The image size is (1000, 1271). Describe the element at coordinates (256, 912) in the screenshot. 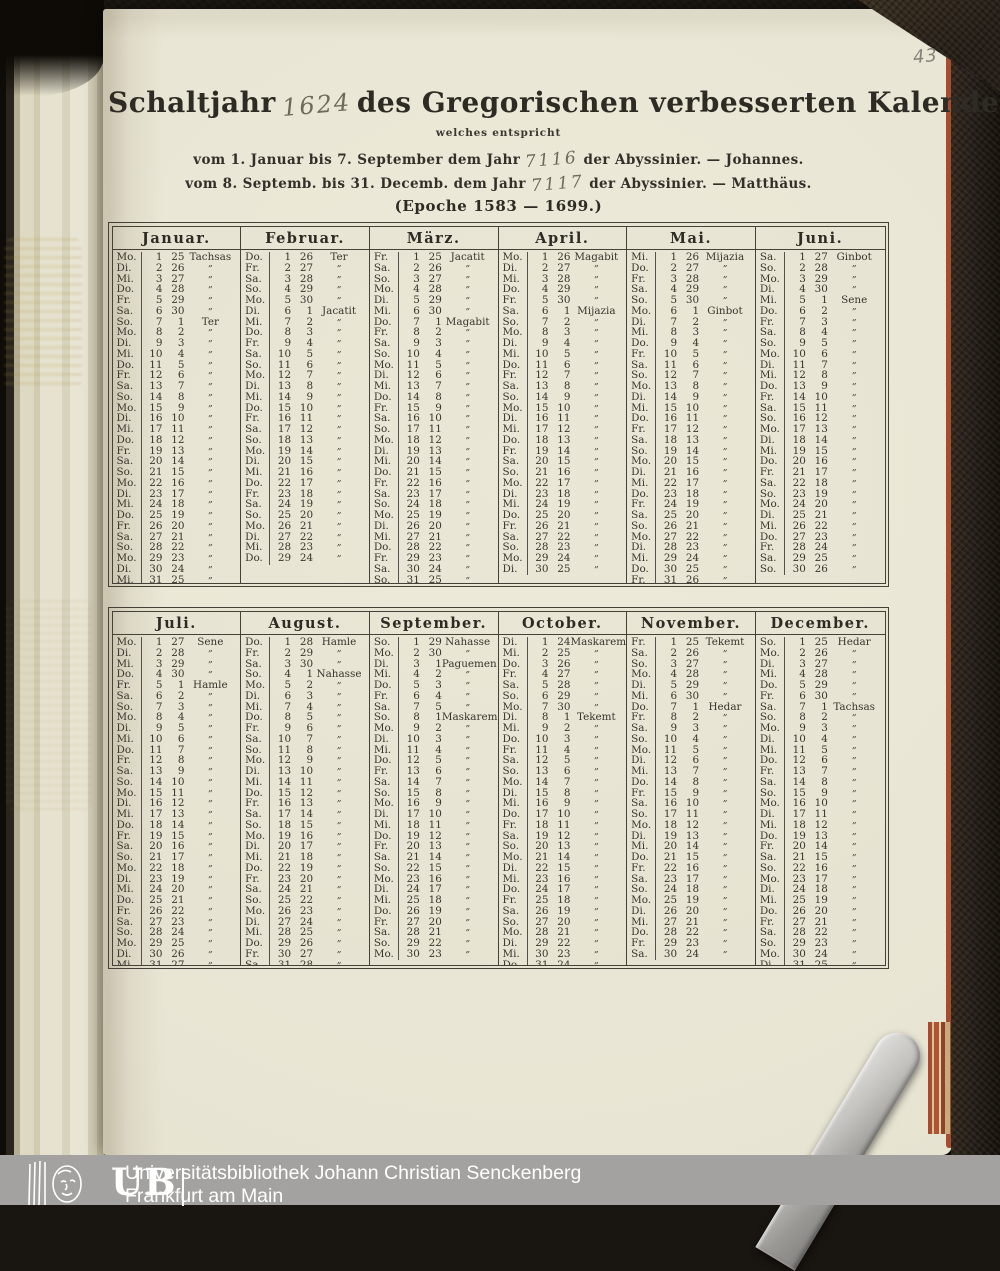

I see `weekday-cell: Mo.` at that location.